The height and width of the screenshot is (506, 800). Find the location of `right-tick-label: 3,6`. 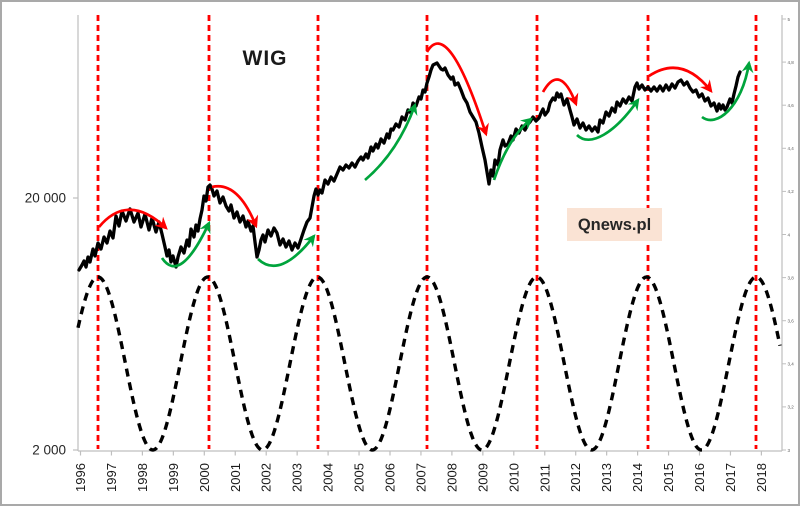

right-tick-label: 3,6 is located at coordinates (791, 321).